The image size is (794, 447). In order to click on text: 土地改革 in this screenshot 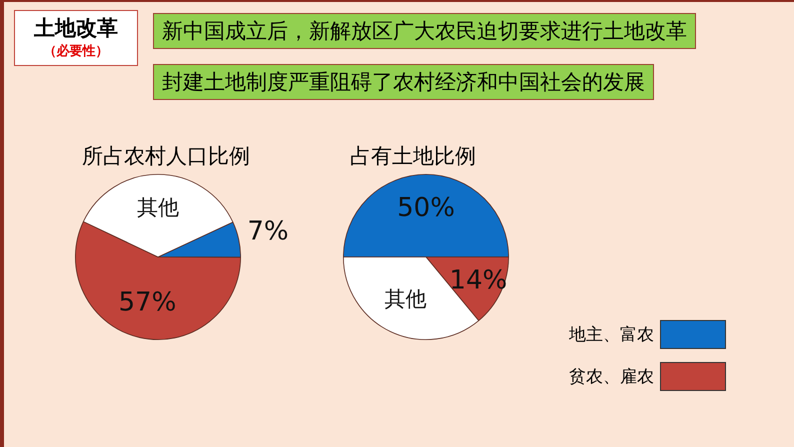, I will do `click(76, 28)`.